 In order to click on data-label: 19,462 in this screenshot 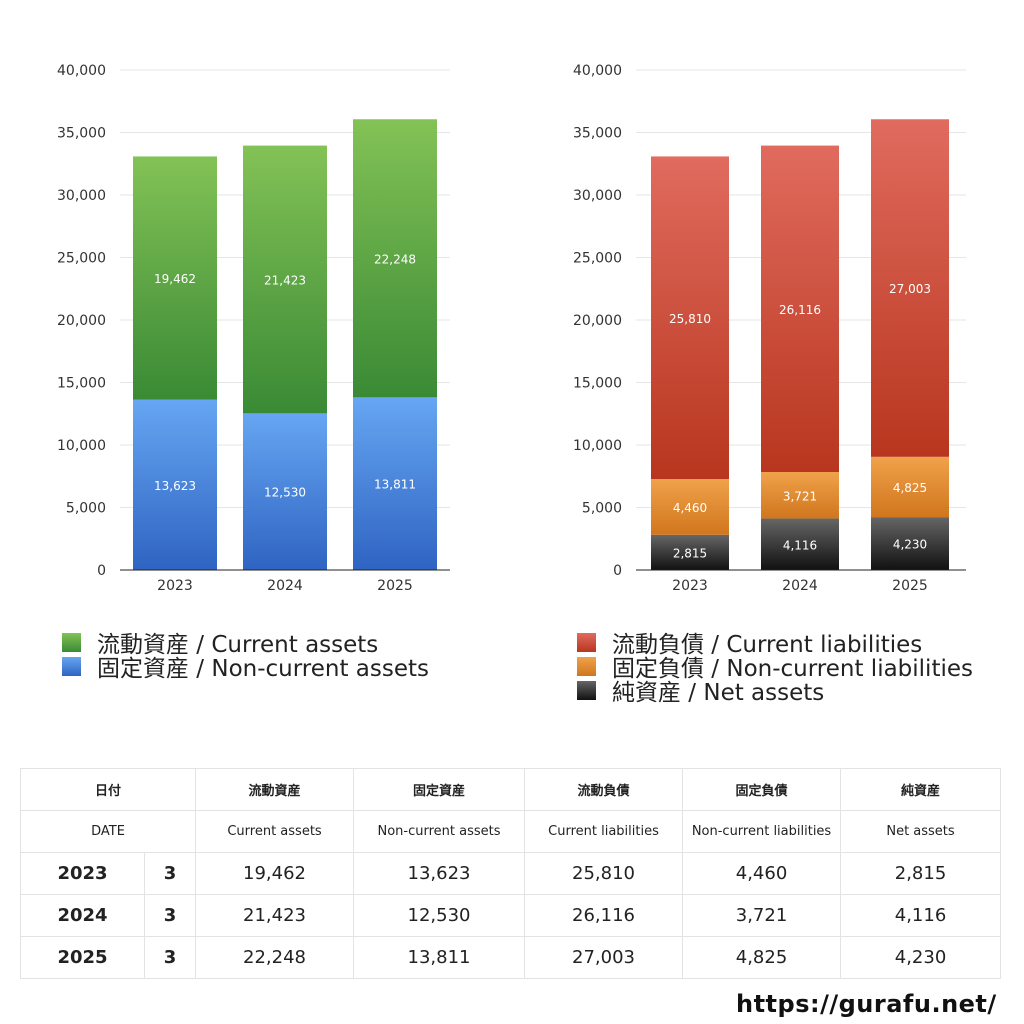, I will do `click(175, 279)`.